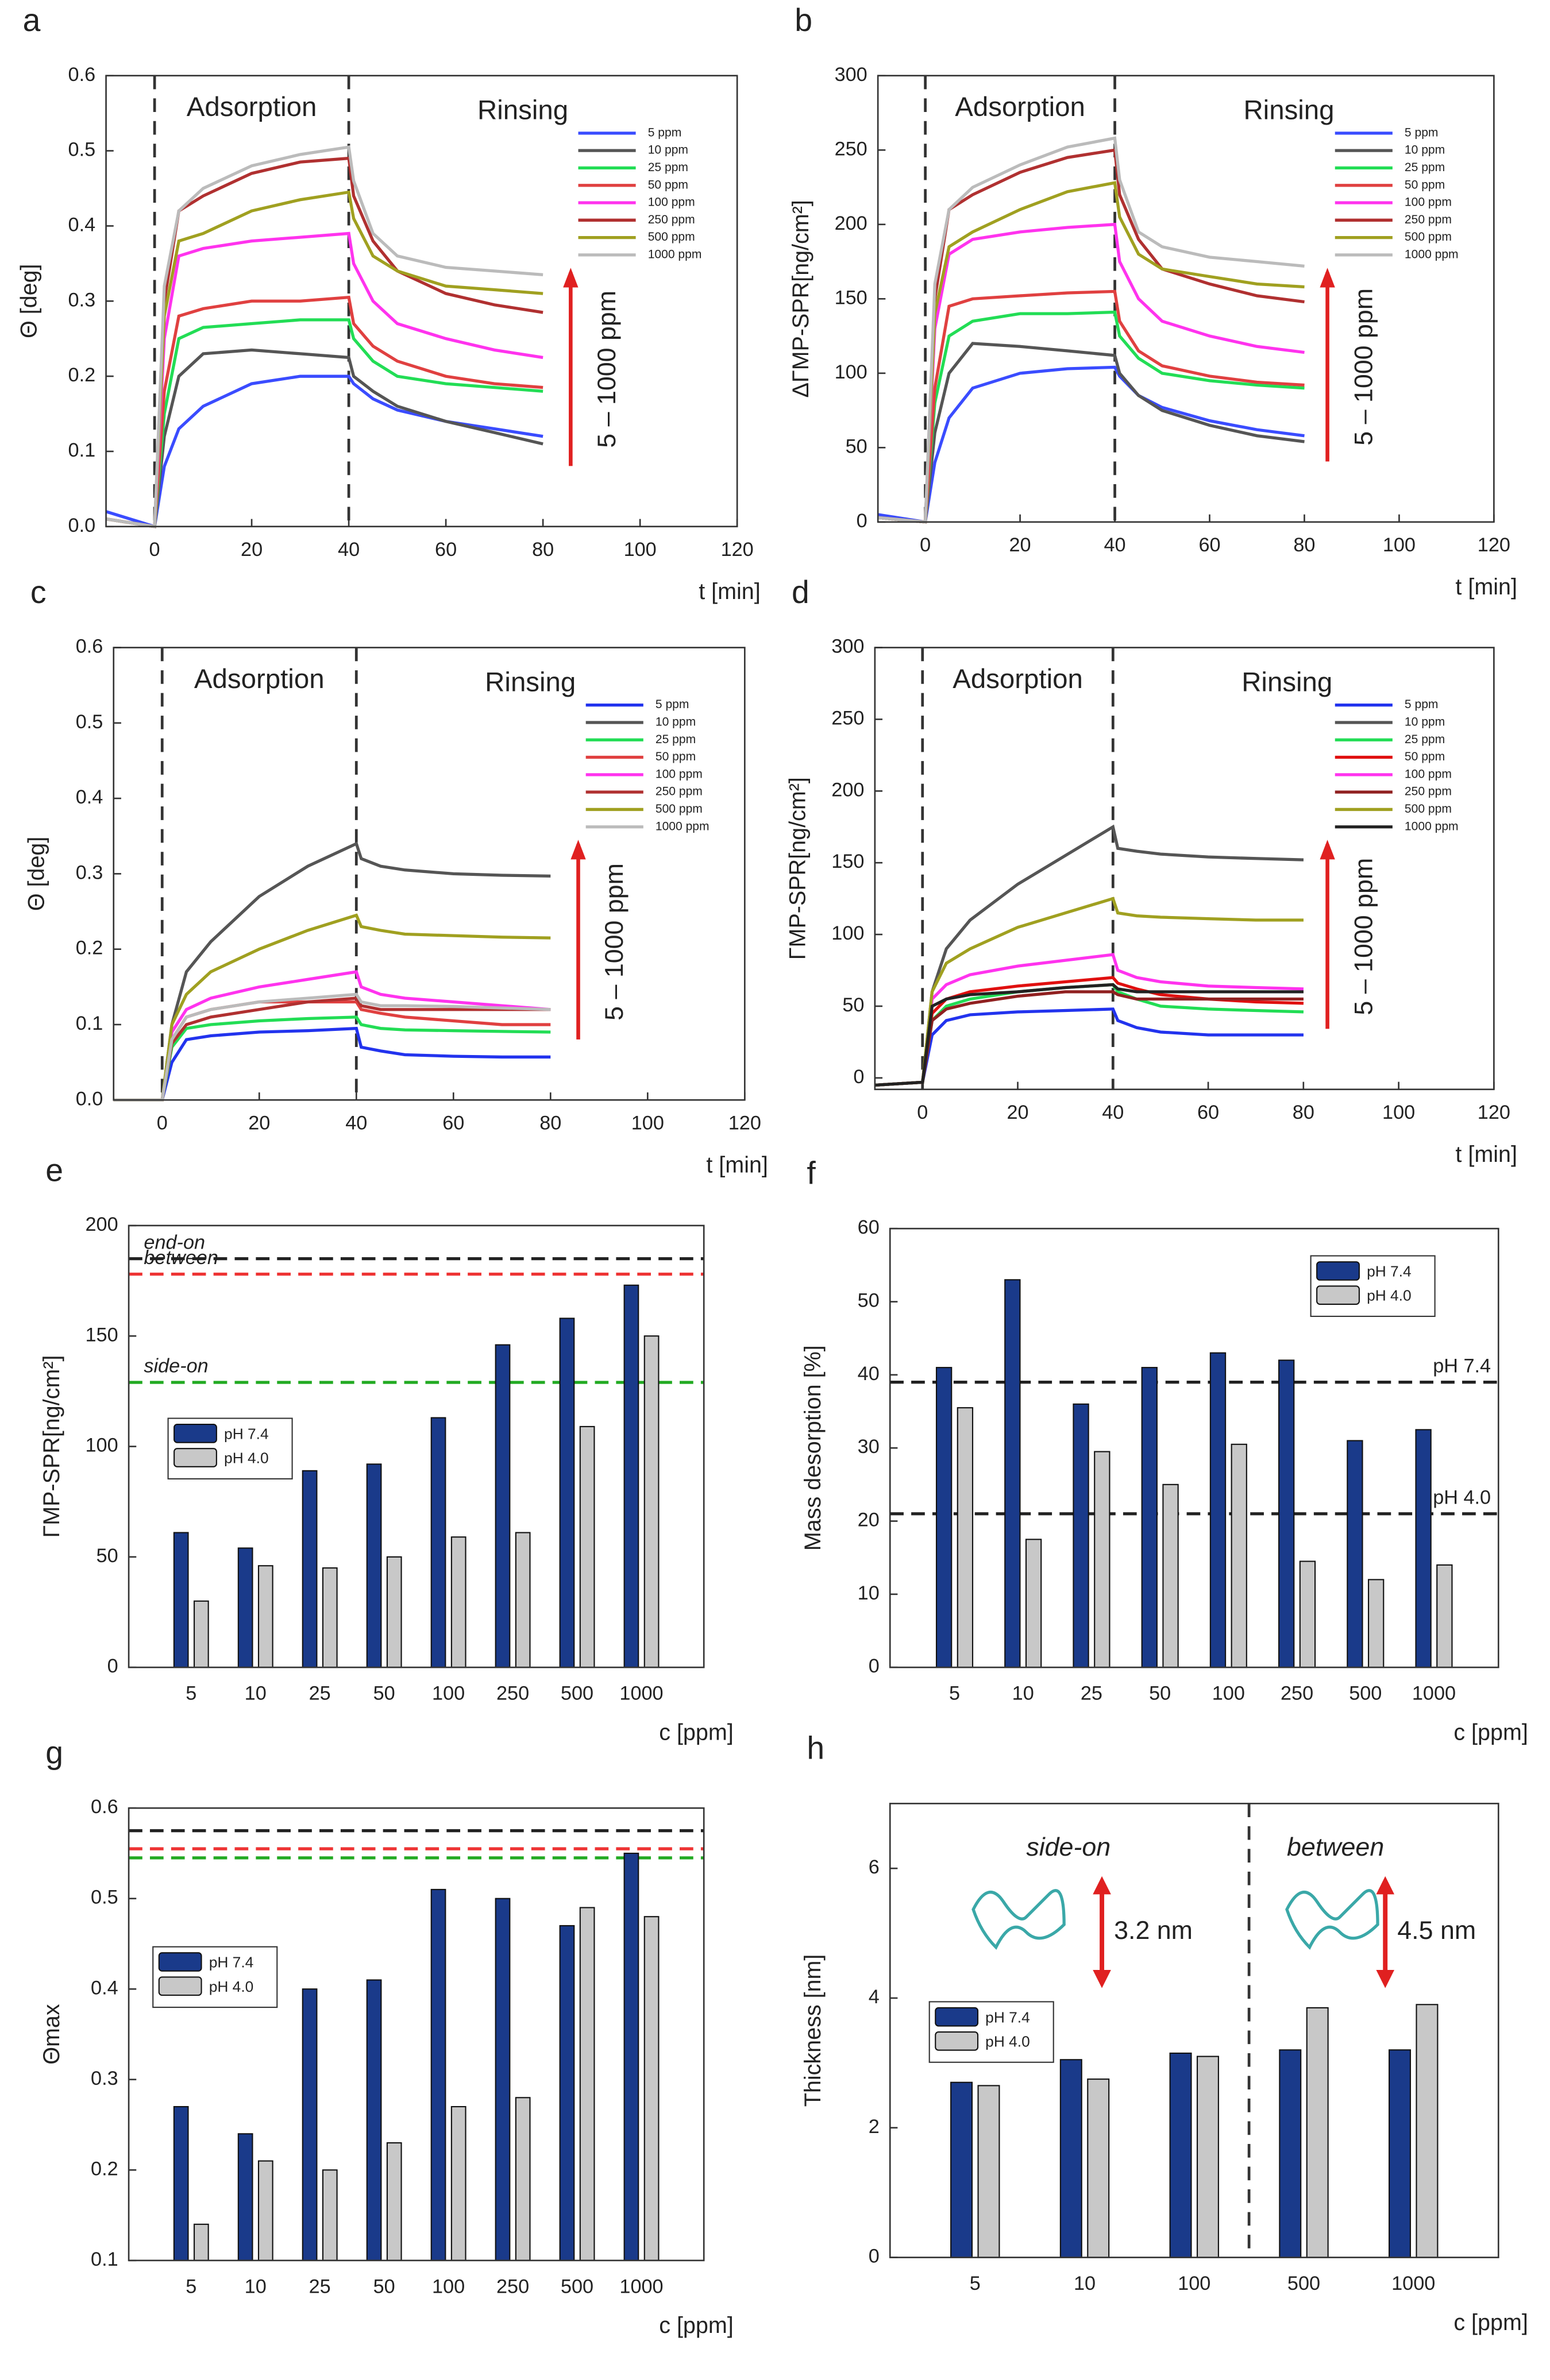 The height and width of the screenshot is (2380, 1550). What do you see at coordinates (577, 1694) in the screenshot?
I see `x-tick-label: 500` at bounding box center [577, 1694].